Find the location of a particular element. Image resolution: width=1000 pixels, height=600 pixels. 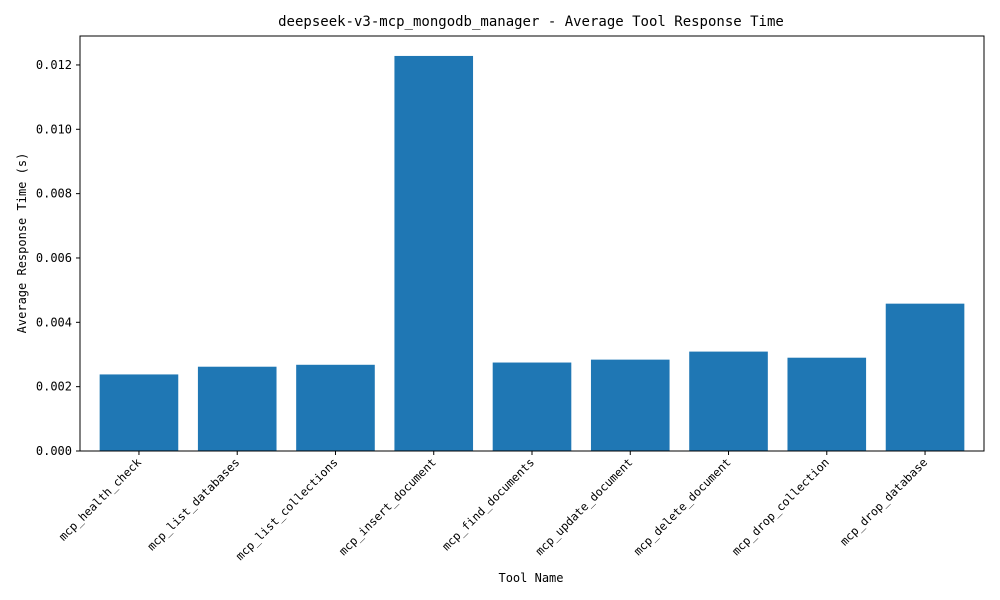

bar-mcp-health-check is located at coordinates (139, 412).